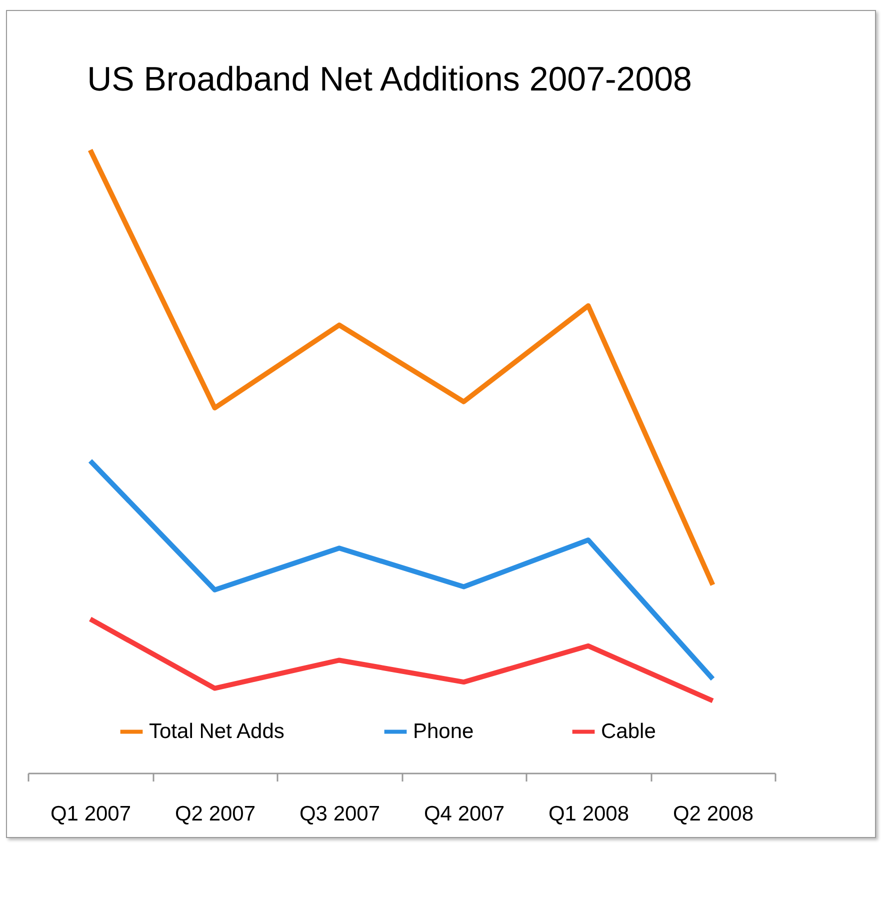 This screenshot has width=884, height=904. What do you see at coordinates (91, 814) in the screenshot?
I see `x-tick-label: Q1 2007` at bounding box center [91, 814].